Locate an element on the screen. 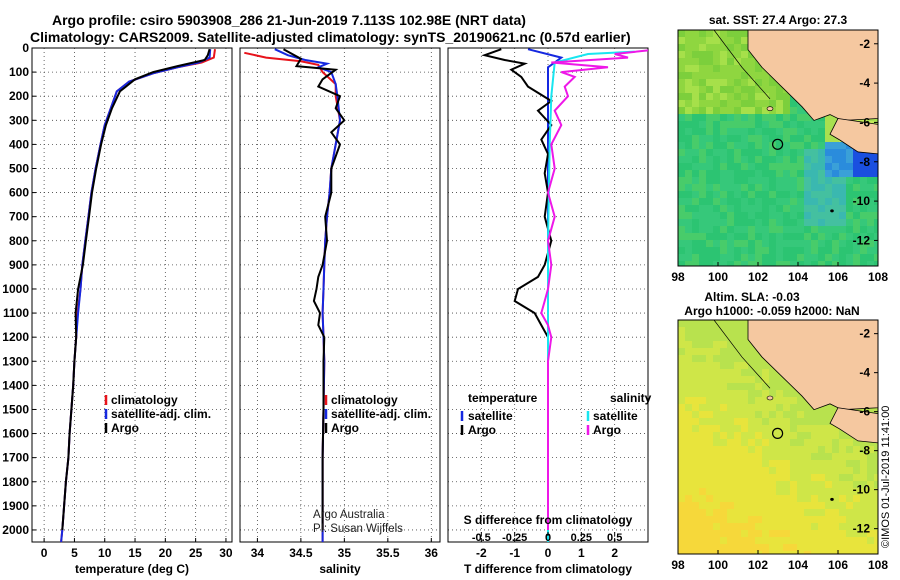  x-tick-label: 35 is located at coordinates (345, 553).